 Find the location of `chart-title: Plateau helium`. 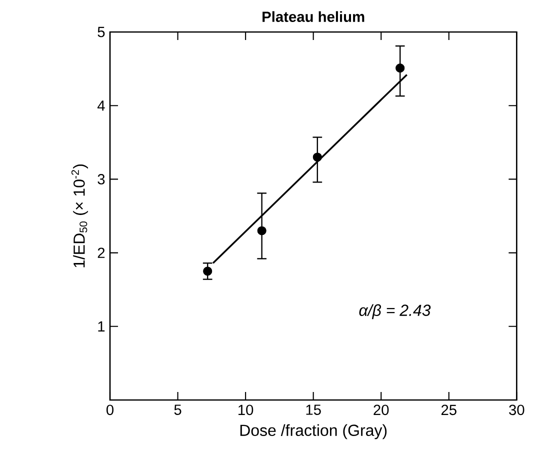

chart-title: Plateau helium is located at coordinates (313, 16).